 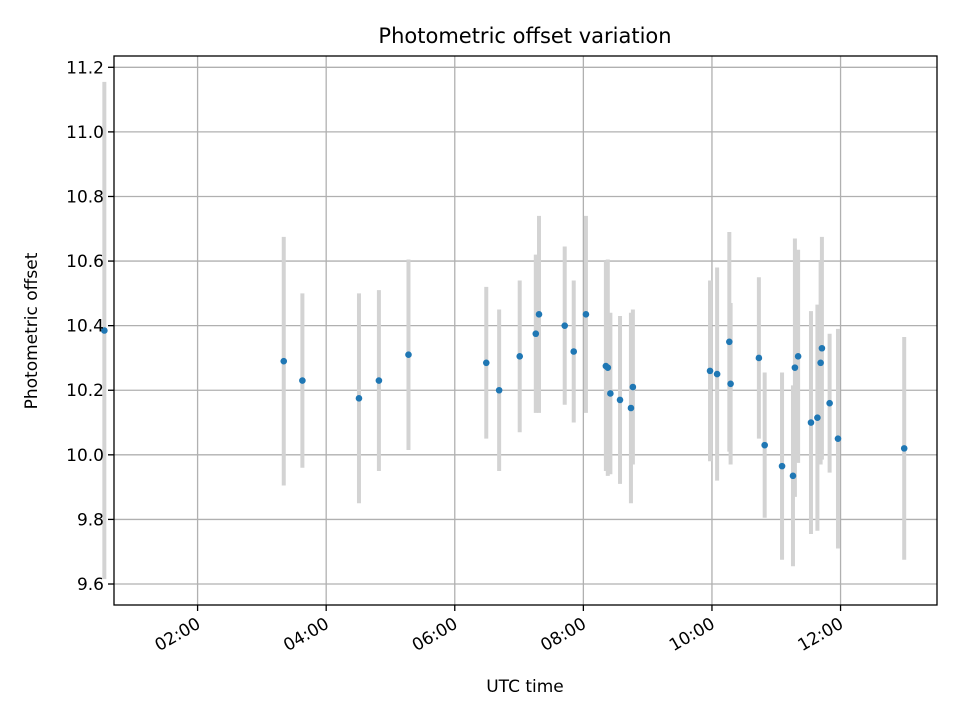 I want to click on y-tick-label: 11.0, so click(x=85, y=133).